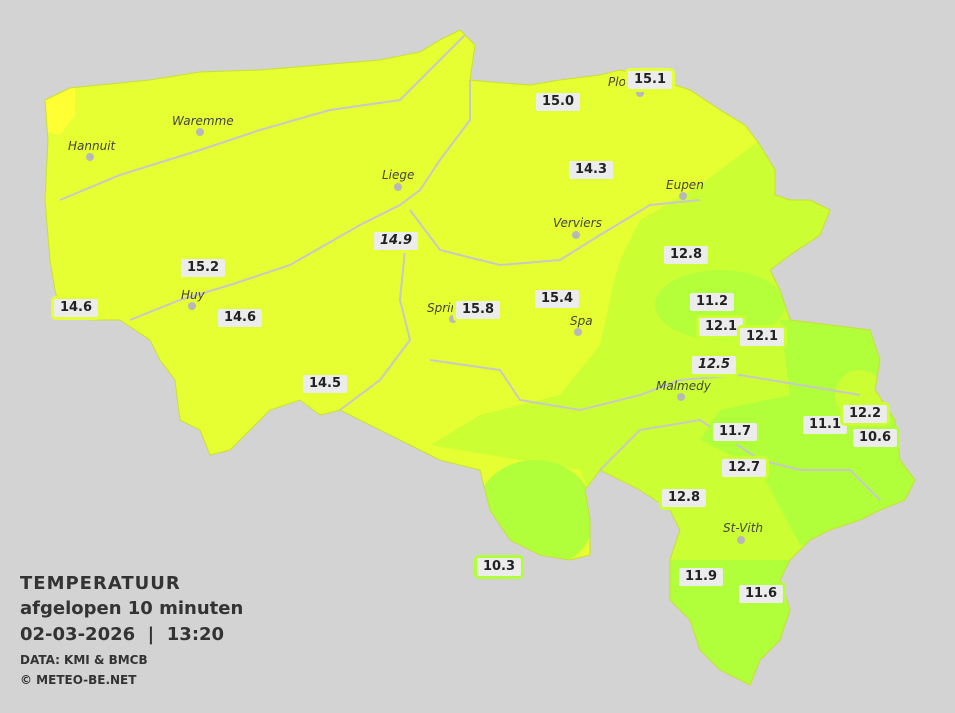 The height and width of the screenshot is (713, 955). What do you see at coordinates (685, 185) in the screenshot?
I see `city-label-eupen: Eupen` at bounding box center [685, 185].